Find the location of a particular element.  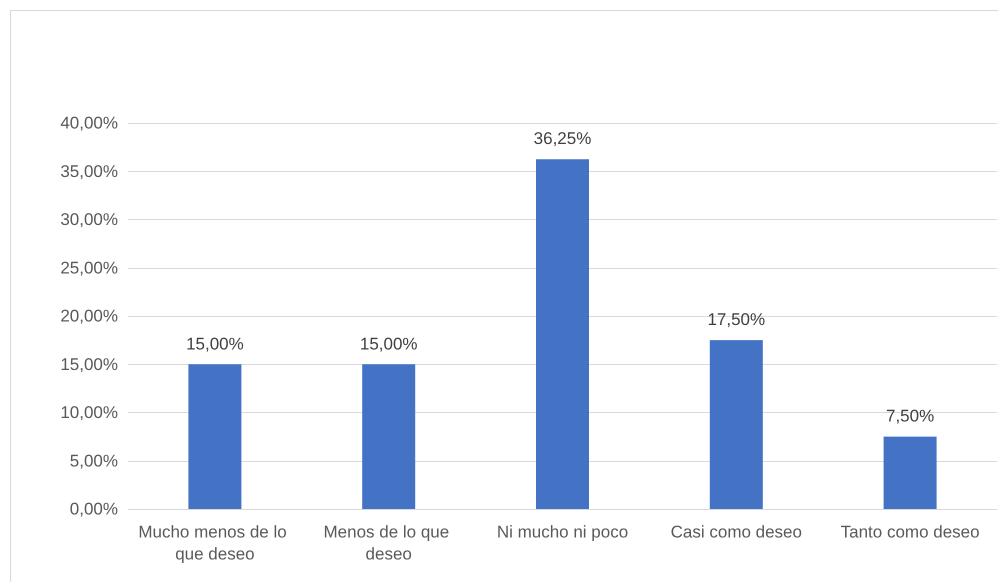

x-tick-label: Tanto como deseo is located at coordinates (910, 532).